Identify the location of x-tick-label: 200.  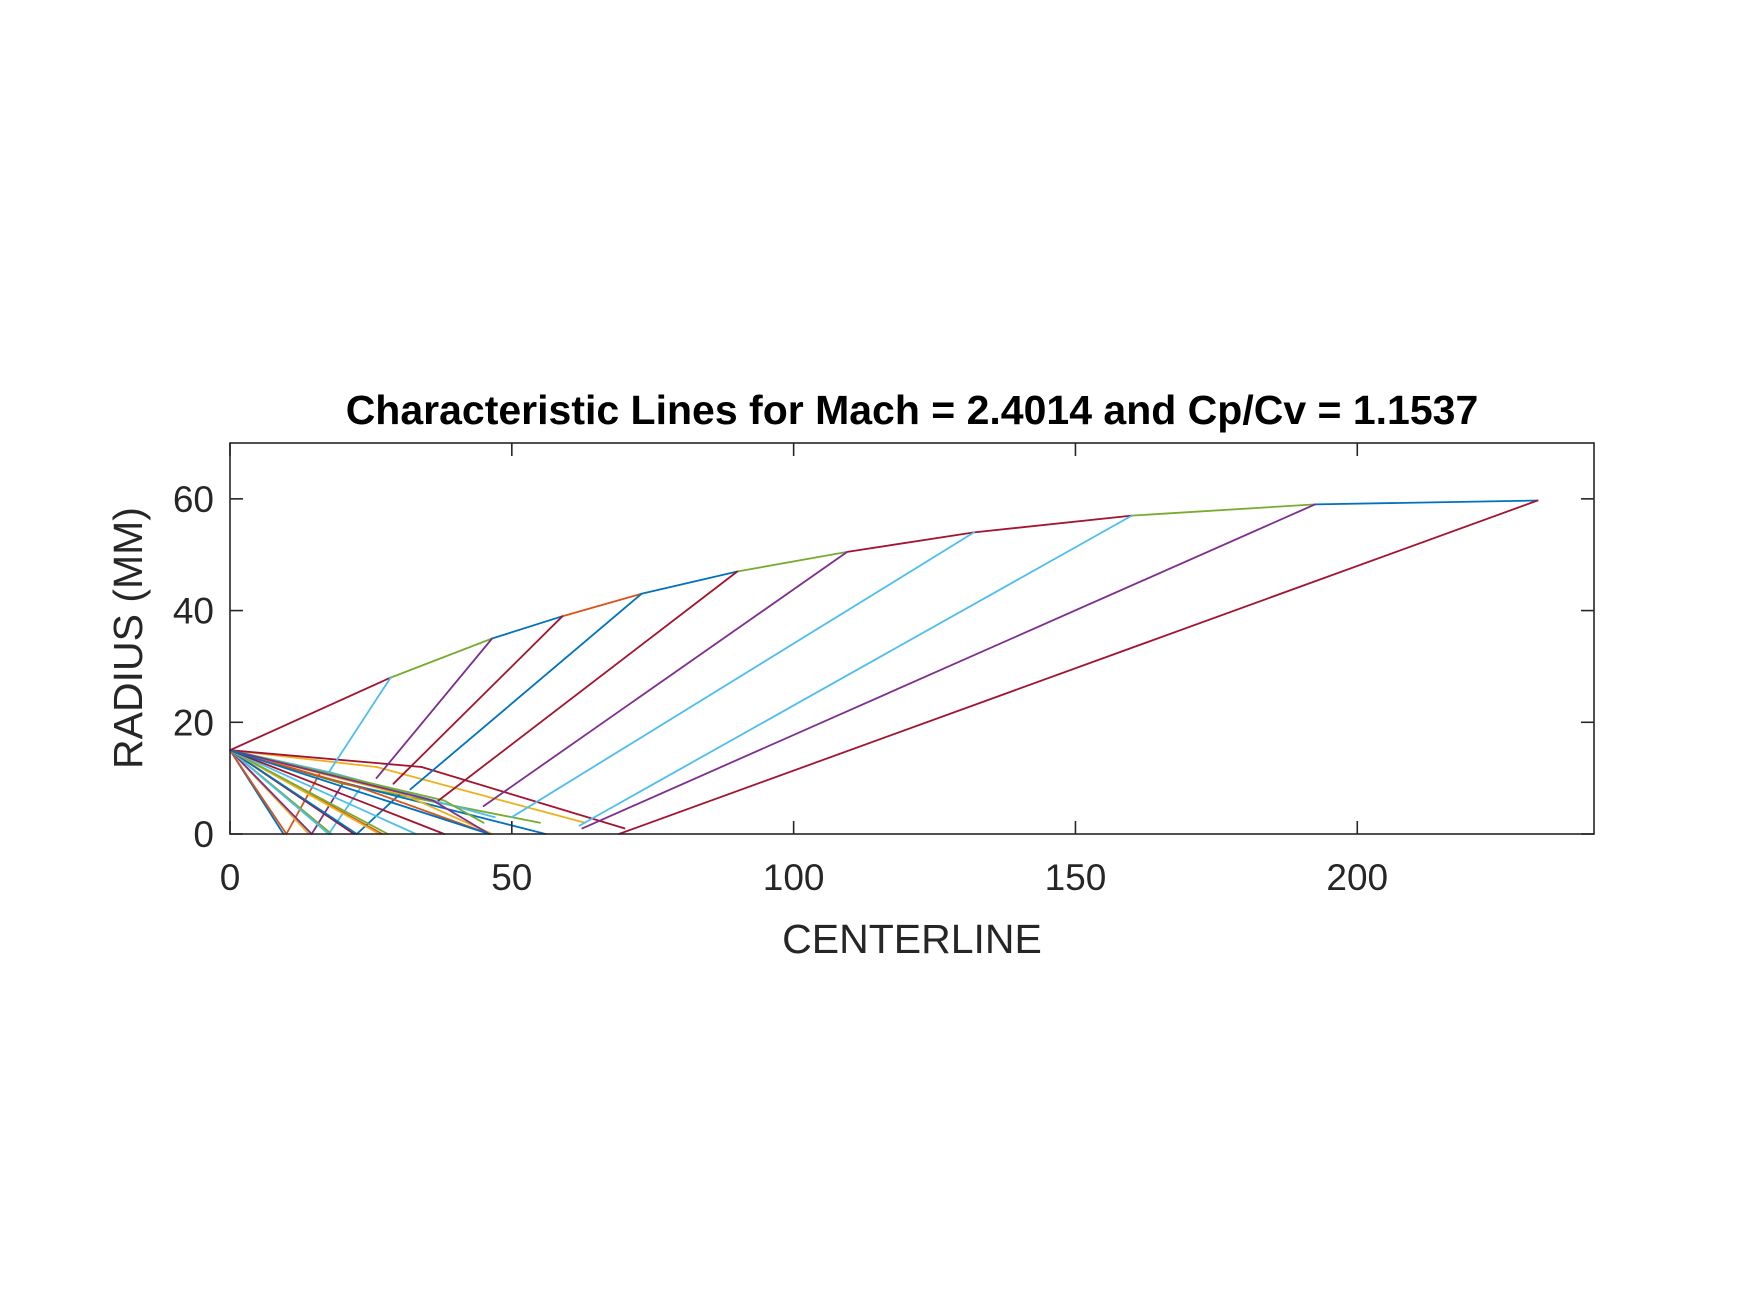
(1357, 877).